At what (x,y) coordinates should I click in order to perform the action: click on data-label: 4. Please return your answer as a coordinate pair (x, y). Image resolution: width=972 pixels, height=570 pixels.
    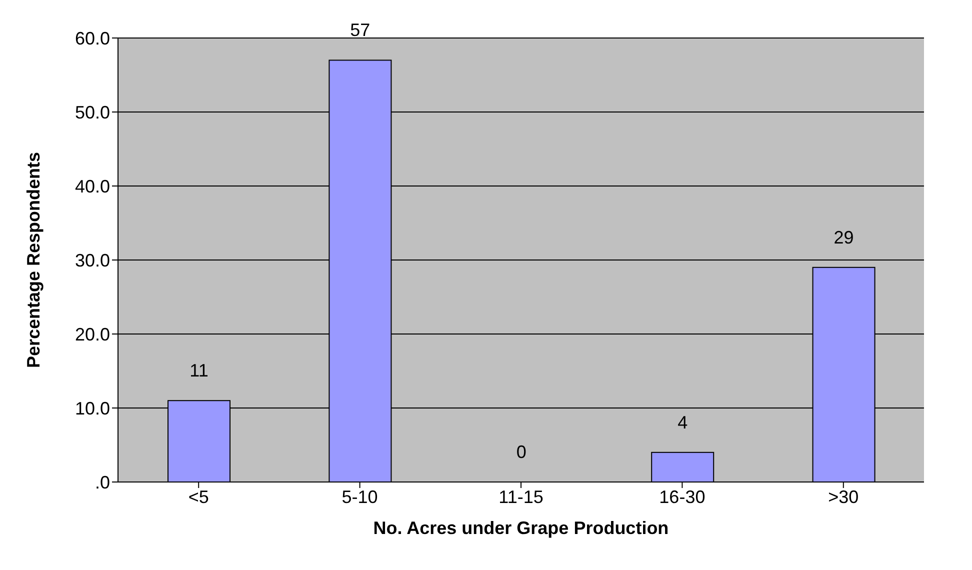
    Looking at the image, I should click on (683, 422).